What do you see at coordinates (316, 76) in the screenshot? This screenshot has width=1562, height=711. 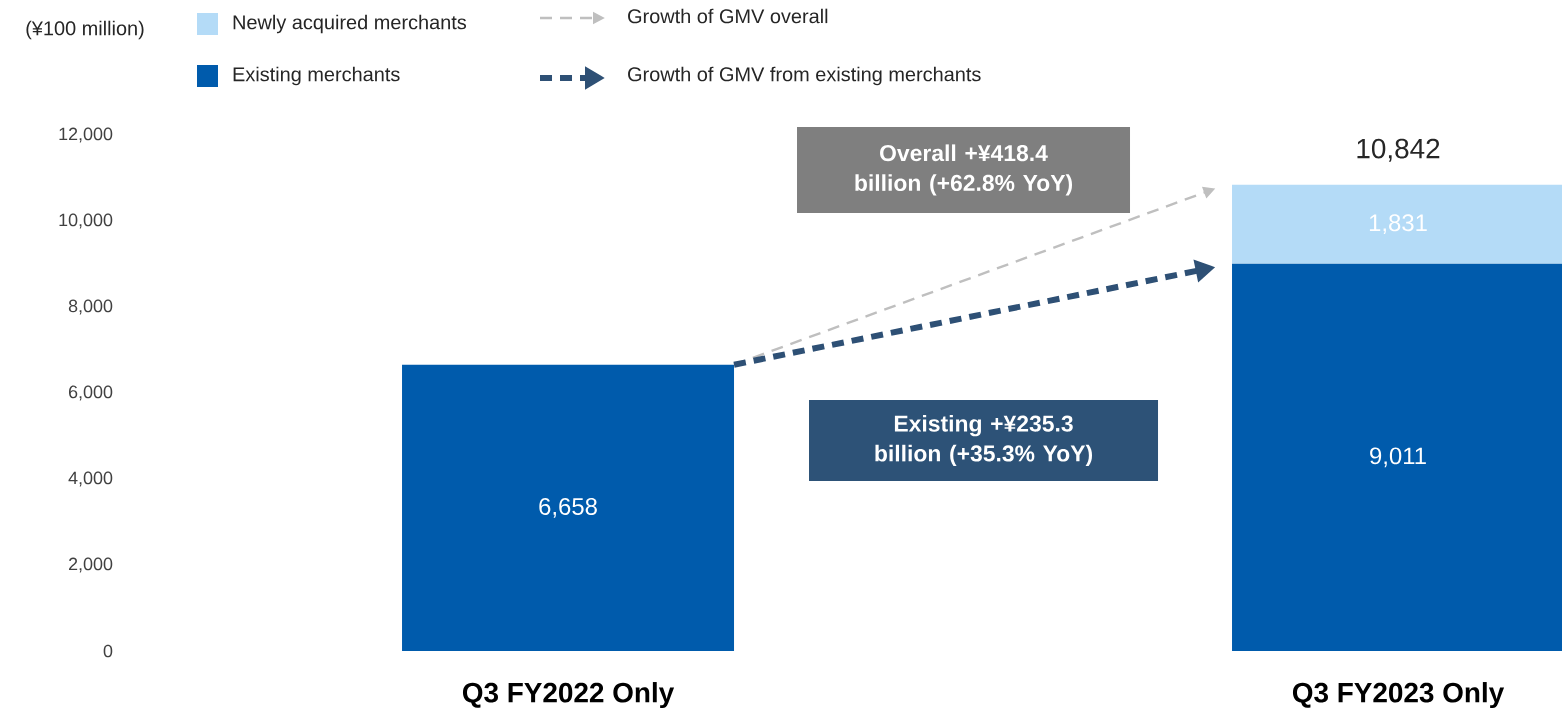 I see `legend-label: Existing merchants` at bounding box center [316, 76].